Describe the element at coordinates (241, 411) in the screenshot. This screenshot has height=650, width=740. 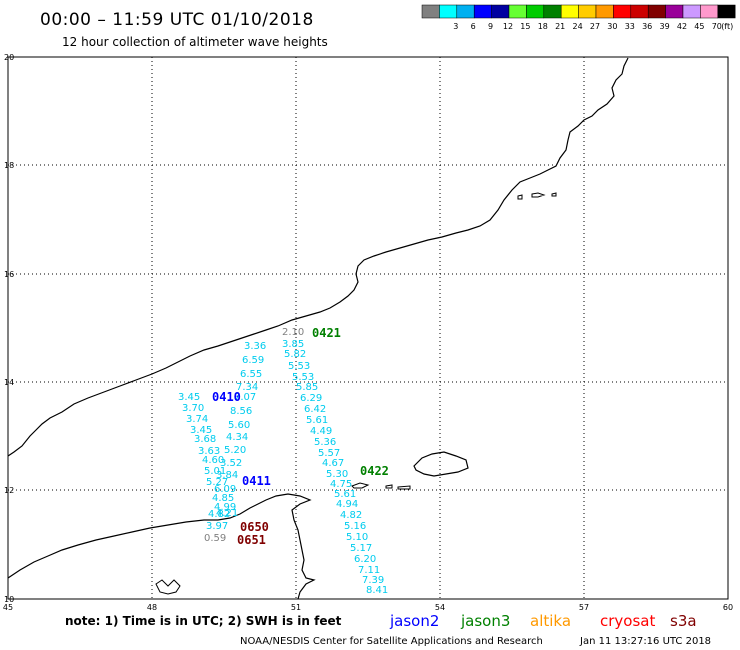
I see `wave-height-label: 8.56` at that location.